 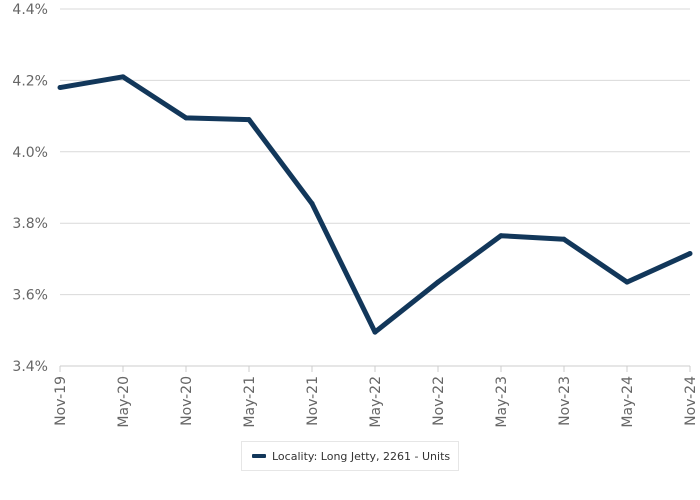 What do you see at coordinates (376, 402) in the screenshot?
I see `x-tick-label: May-22` at bounding box center [376, 402].